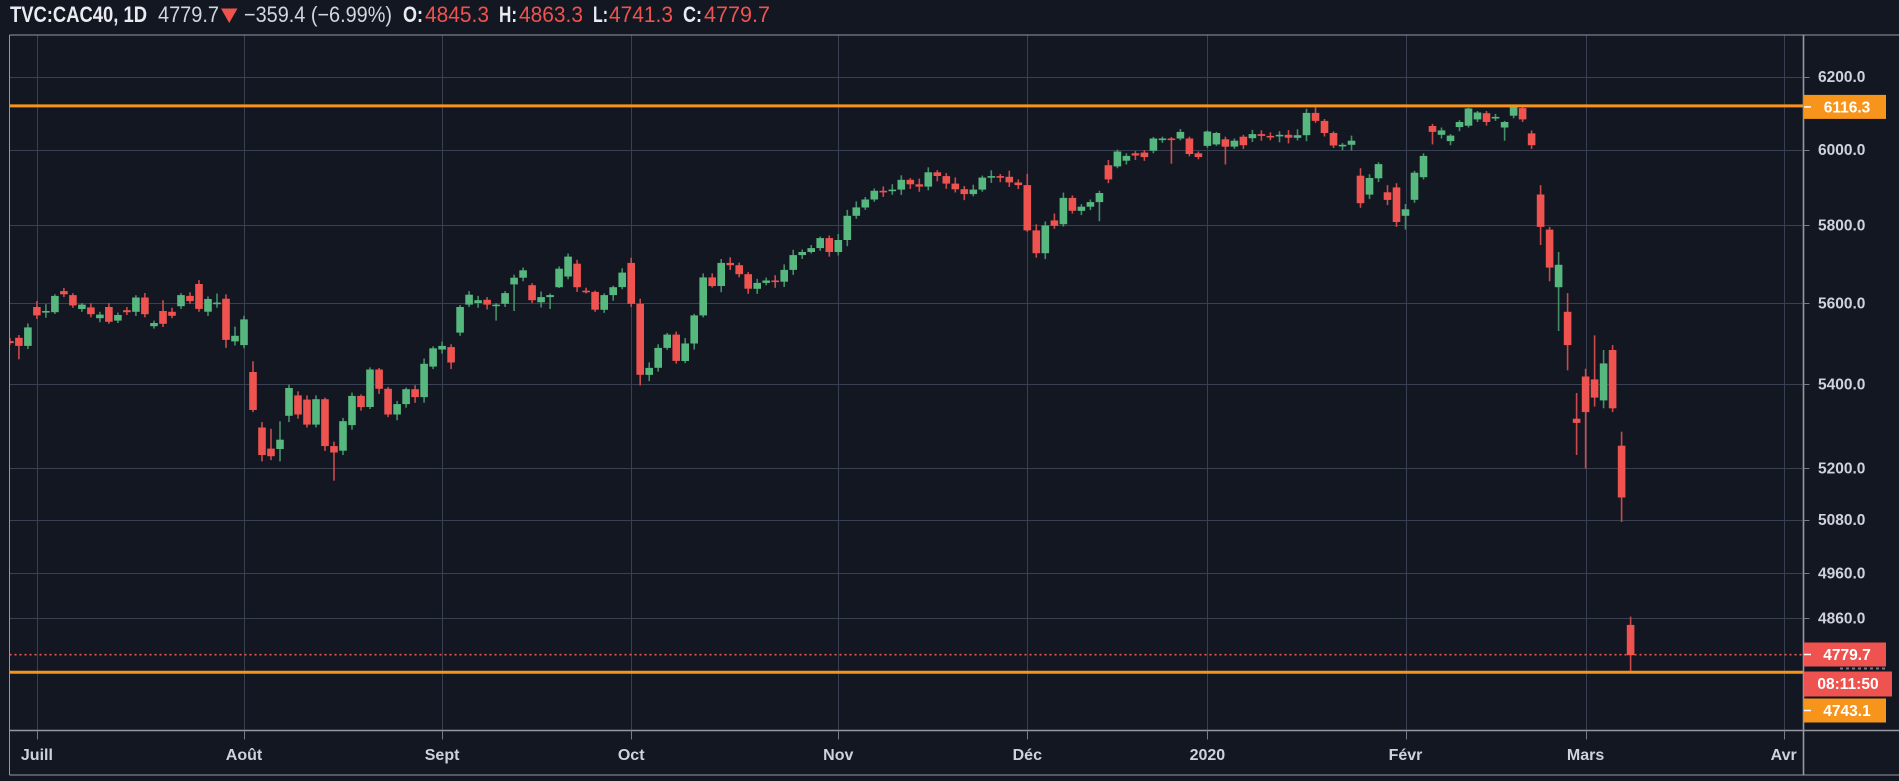 The image size is (1899, 781). What do you see at coordinates (1841, 384) in the screenshot?
I see `svg-text: 5400.0` at bounding box center [1841, 384].